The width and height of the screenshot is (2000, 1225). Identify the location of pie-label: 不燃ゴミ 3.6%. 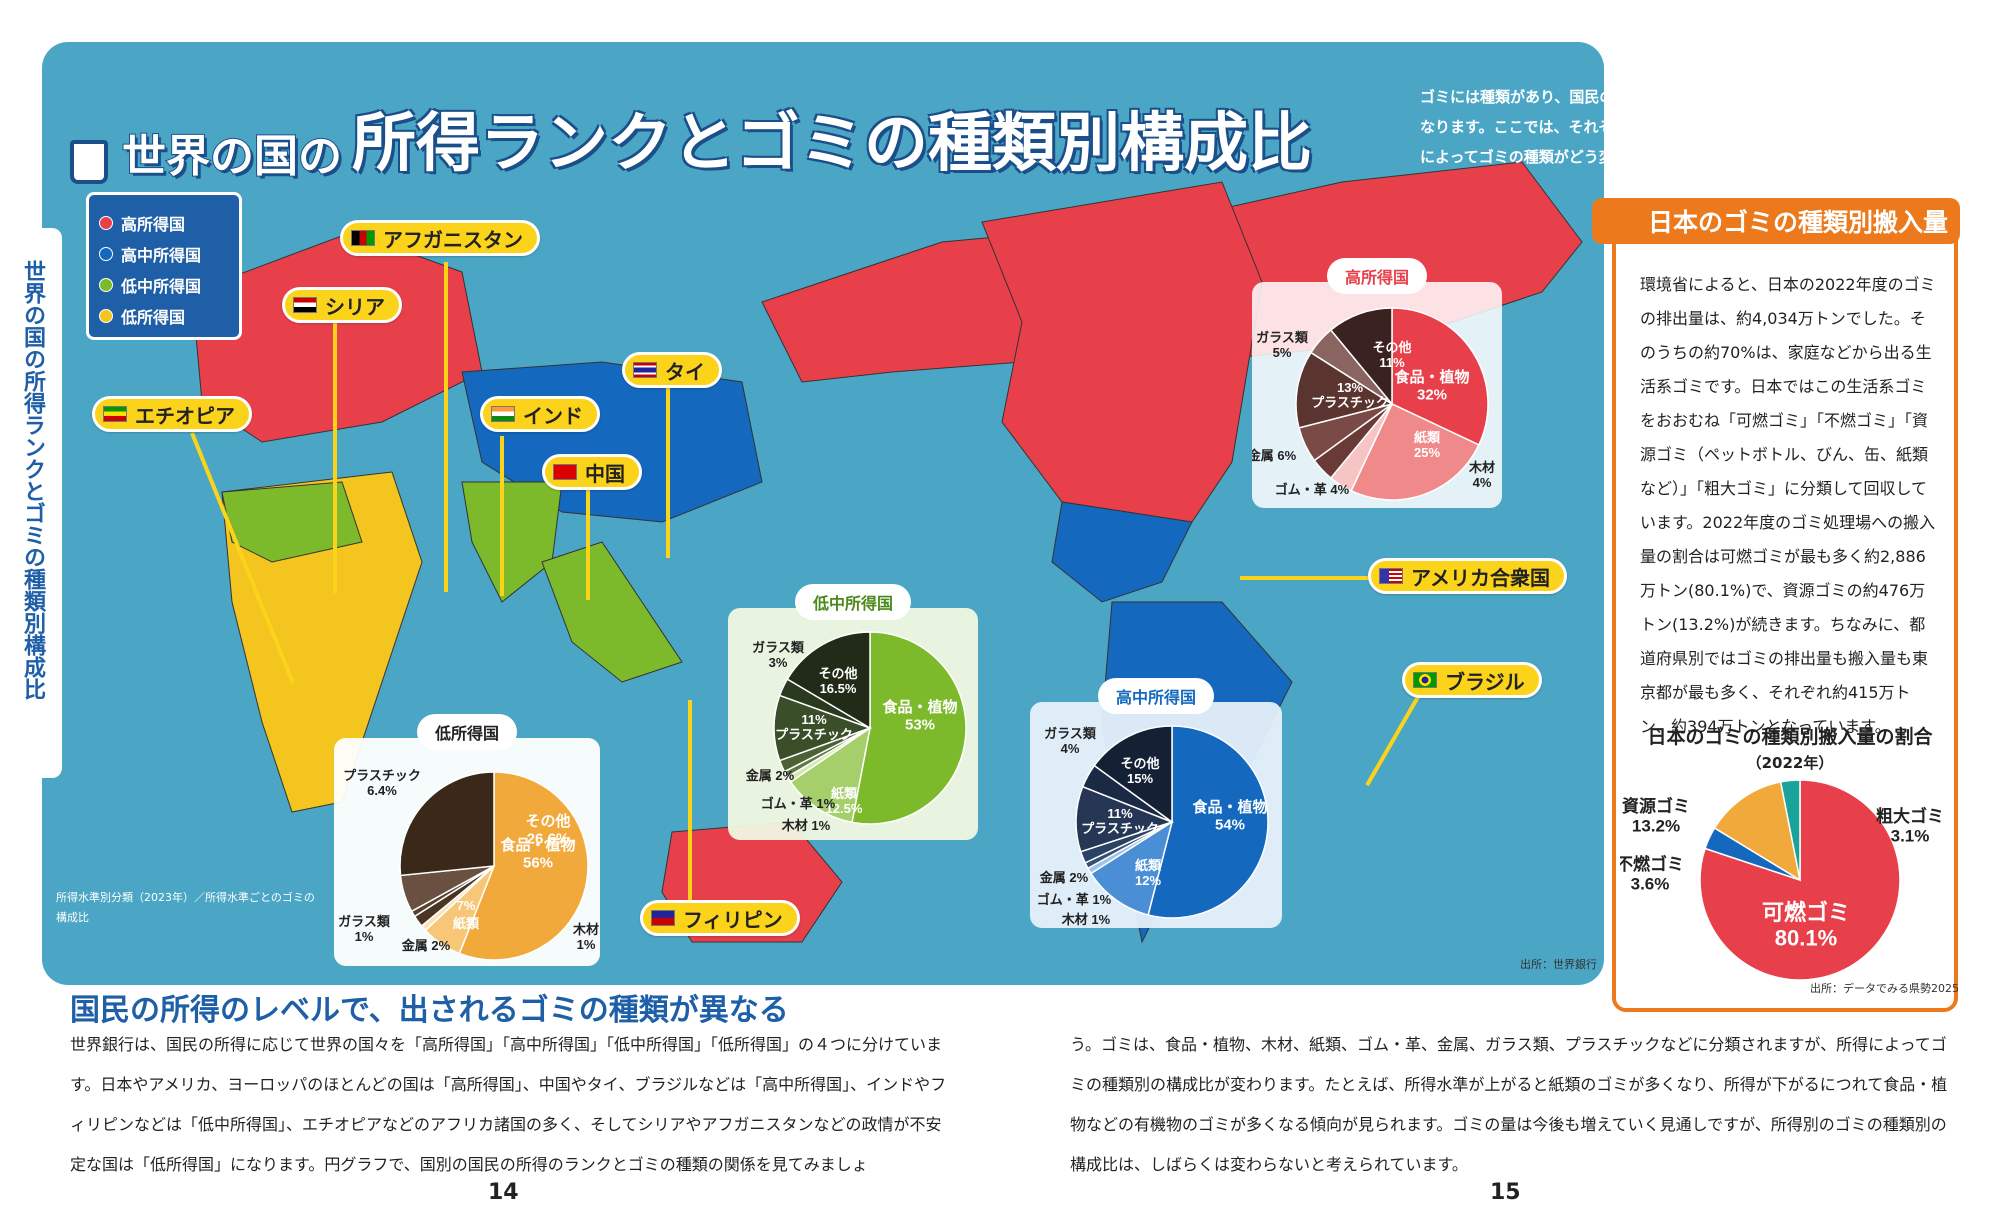
(1652, 874).